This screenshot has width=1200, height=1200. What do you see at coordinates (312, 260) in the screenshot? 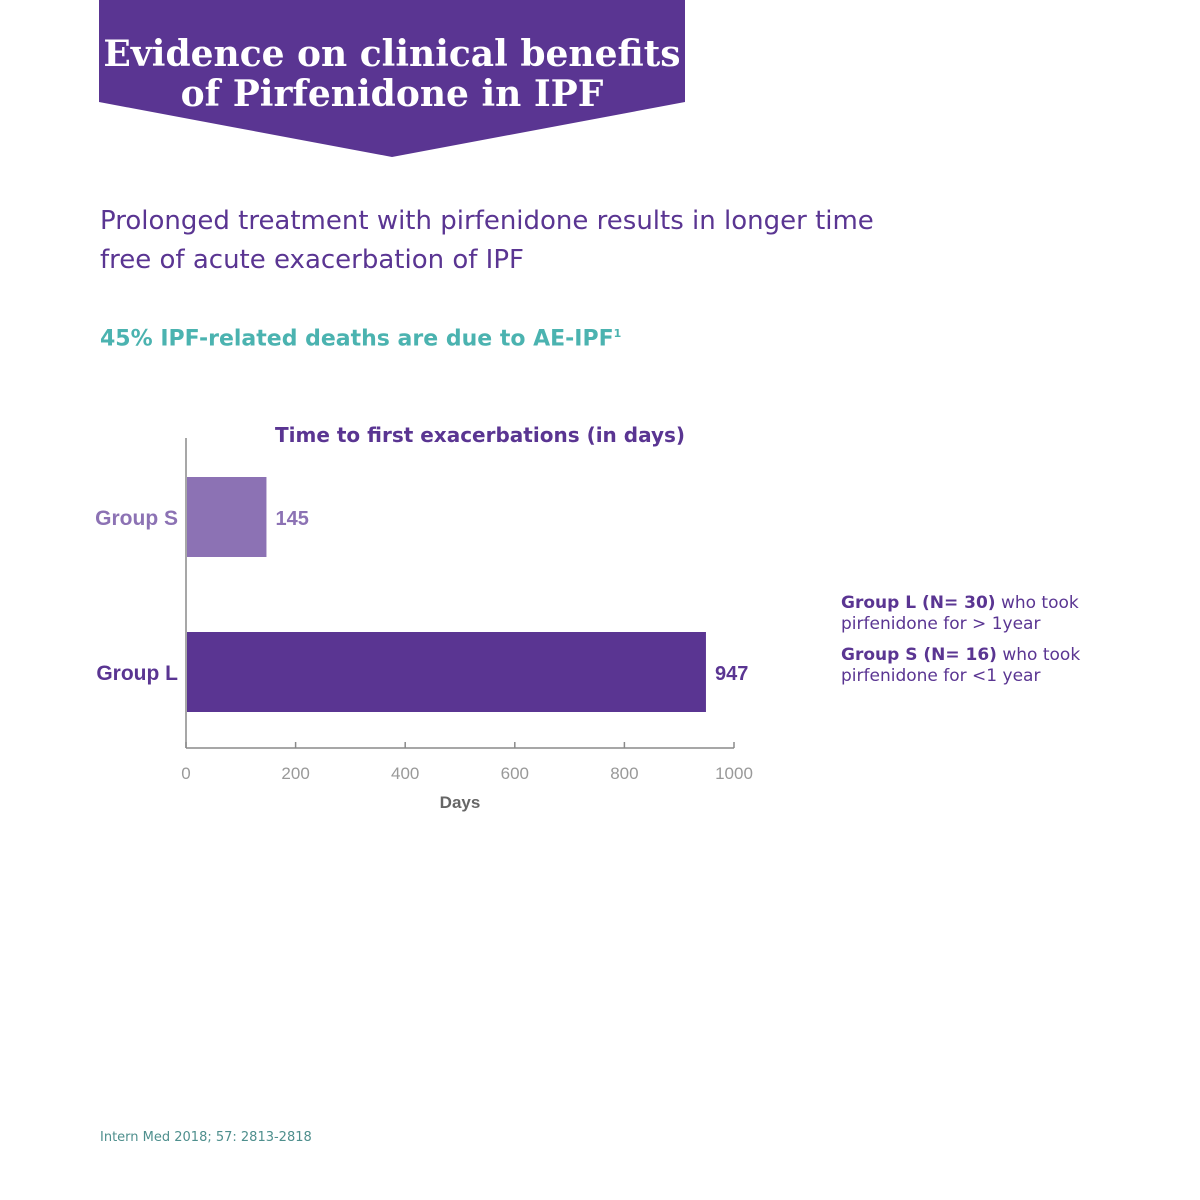
I see `subtitle-line-2: free of acute exacerbation of IPF` at bounding box center [312, 260].